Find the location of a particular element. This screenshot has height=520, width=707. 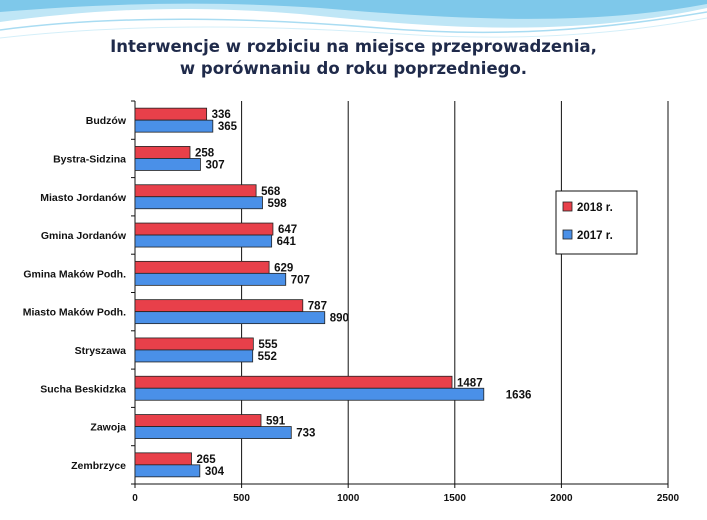

value-label-2018-3: 647 is located at coordinates (287, 230).